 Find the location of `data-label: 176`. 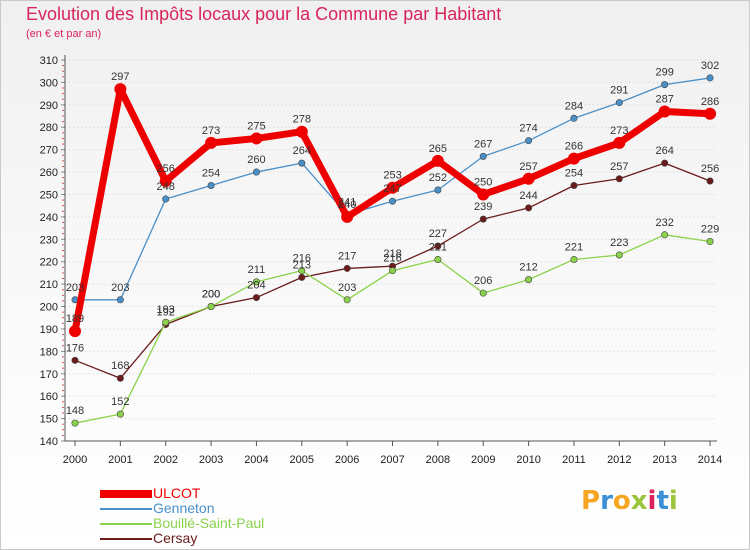

data-label: 176 is located at coordinates (75, 348).